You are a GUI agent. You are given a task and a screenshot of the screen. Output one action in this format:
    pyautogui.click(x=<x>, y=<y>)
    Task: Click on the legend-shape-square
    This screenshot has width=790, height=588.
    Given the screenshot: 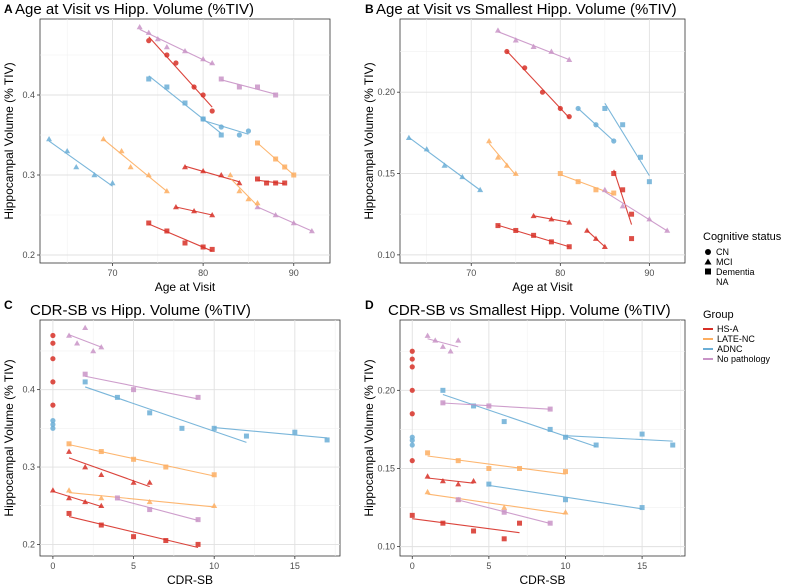 What is the action you would take?
    pyautogui.click(x=708, y=271)
    